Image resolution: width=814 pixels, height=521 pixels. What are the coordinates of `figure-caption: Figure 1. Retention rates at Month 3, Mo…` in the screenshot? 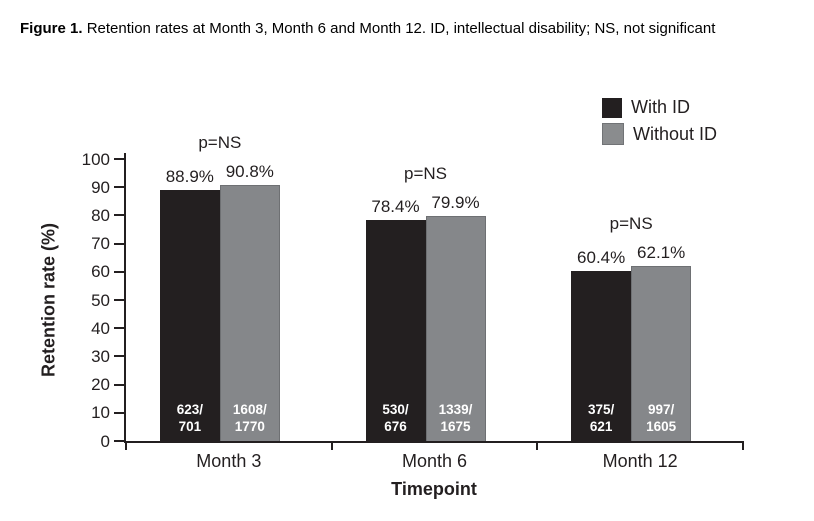 It's located at (381, 29).